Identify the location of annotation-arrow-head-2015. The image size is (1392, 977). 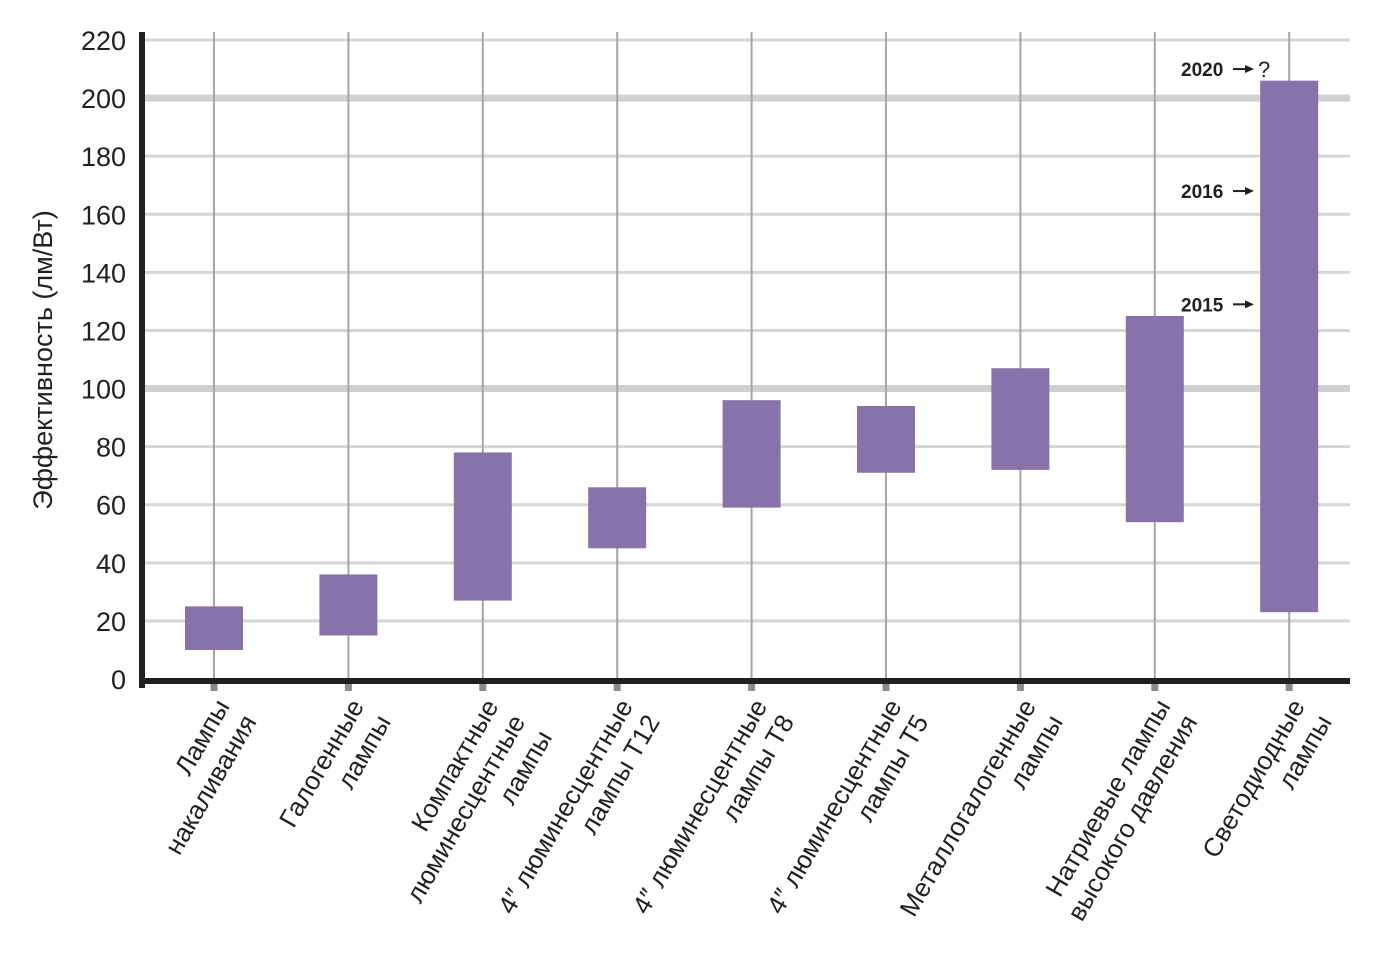
(1249, 304).